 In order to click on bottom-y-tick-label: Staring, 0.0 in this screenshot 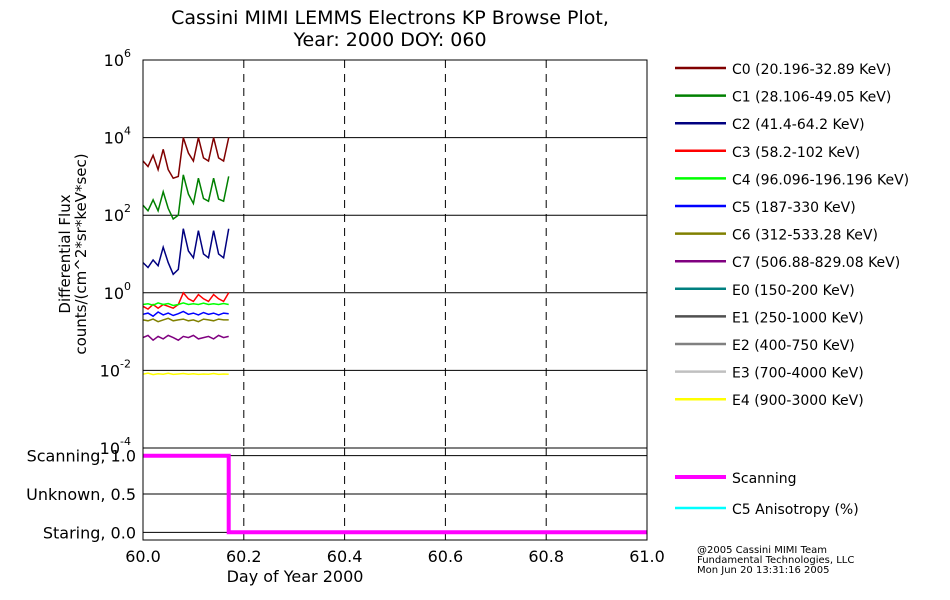, I will do `click(89, 532)`.